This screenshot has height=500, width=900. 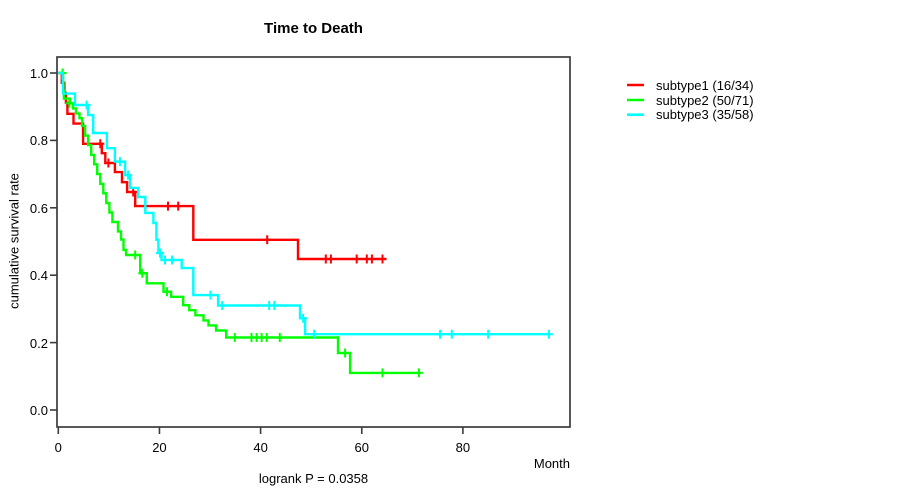 What do you see at coordinates (705, 100) in the screenshot?
I see `legend-label-subtype2: subtype2 (50/71)` at bounding box center [705, 100].